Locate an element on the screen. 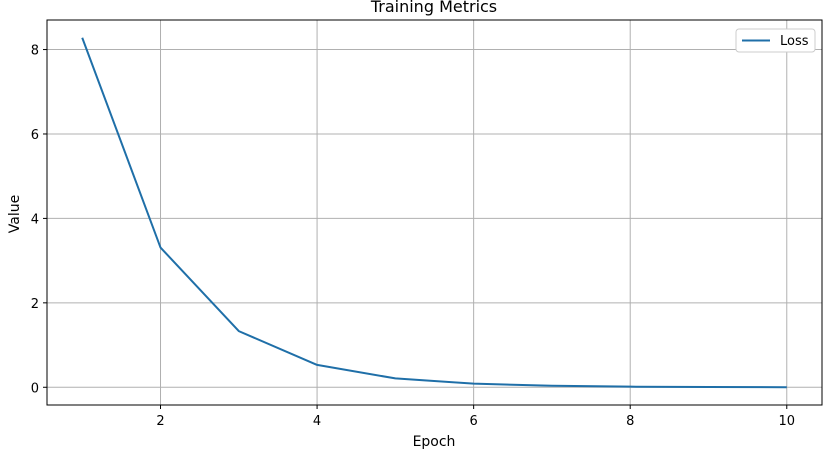 This screenshot has width=840, height=459. legend-label: Loss is located at coordinates (794, 41).